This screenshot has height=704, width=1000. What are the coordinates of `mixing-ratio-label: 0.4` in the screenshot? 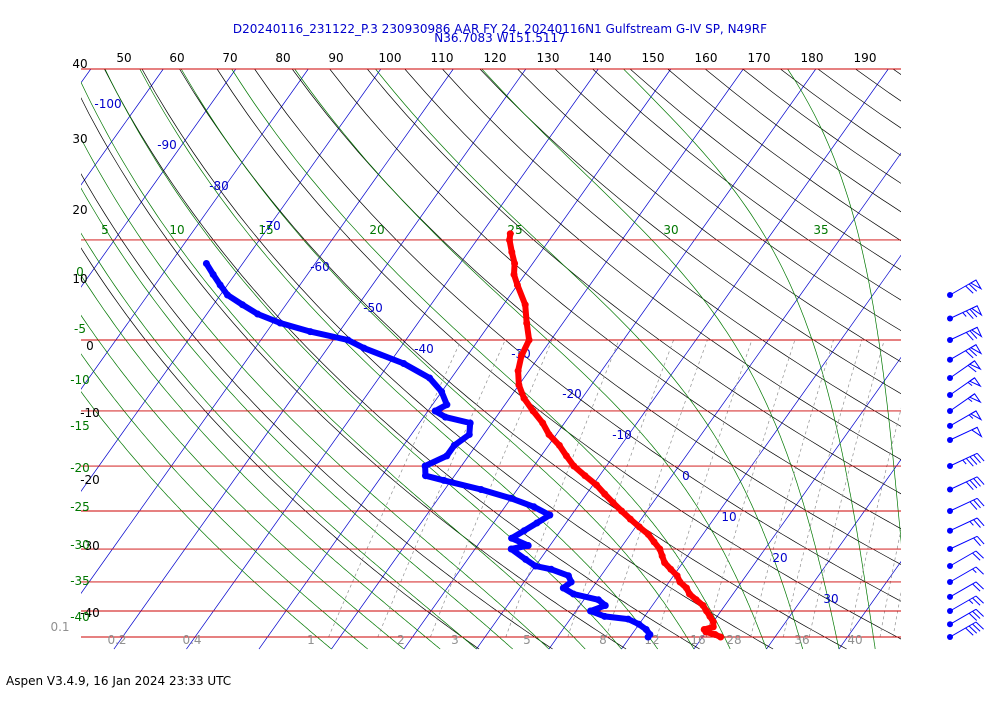 It's located at (191, 640).